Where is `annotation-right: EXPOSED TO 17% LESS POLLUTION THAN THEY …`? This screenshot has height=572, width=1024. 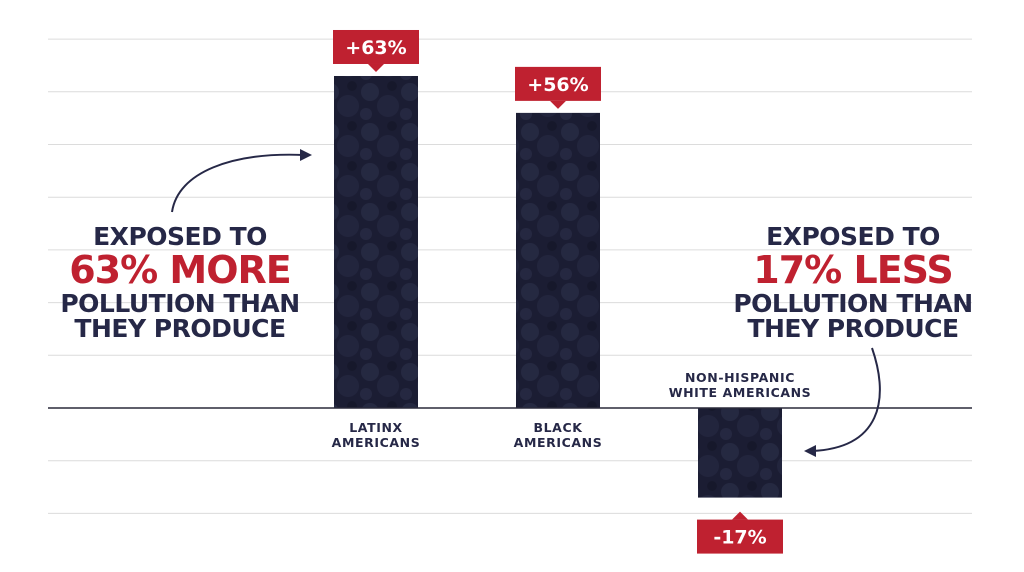
annotation-right: EXPOSED TO 17% LESS POLLUTION THAN THEY … is located at coordinates (853, 282).